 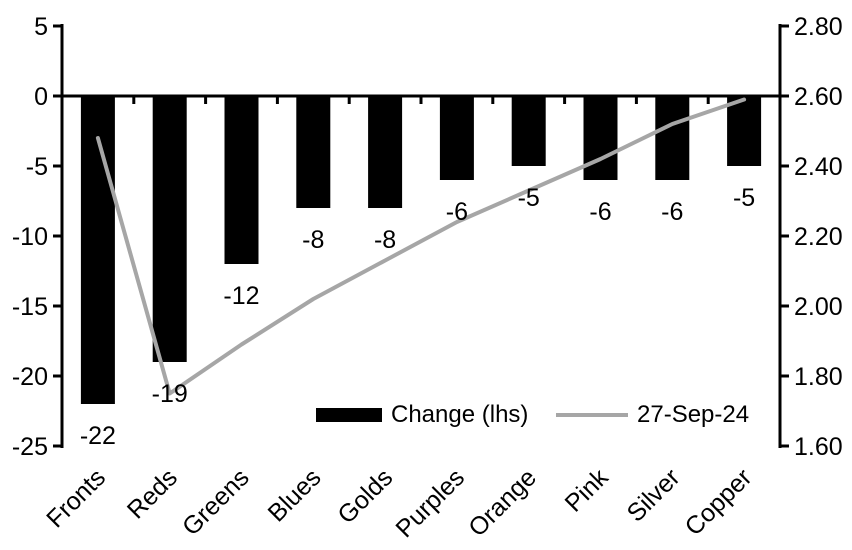 I want to click on left-axis-tick-label: -10, so click(x=30, y=237).